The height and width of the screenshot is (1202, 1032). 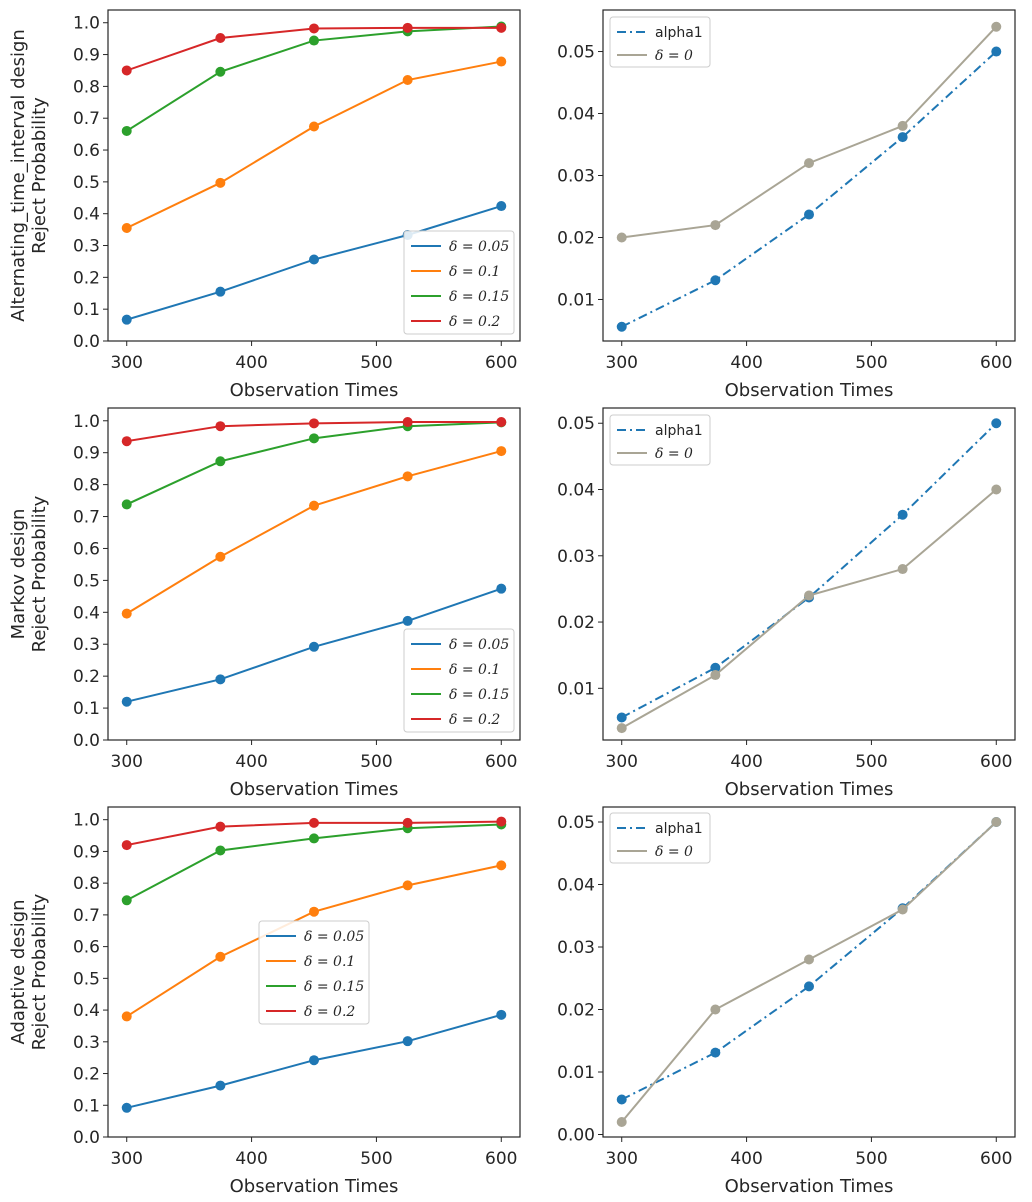 I want to click on y-axis-label: Markov design, so click(x=18, y=574).